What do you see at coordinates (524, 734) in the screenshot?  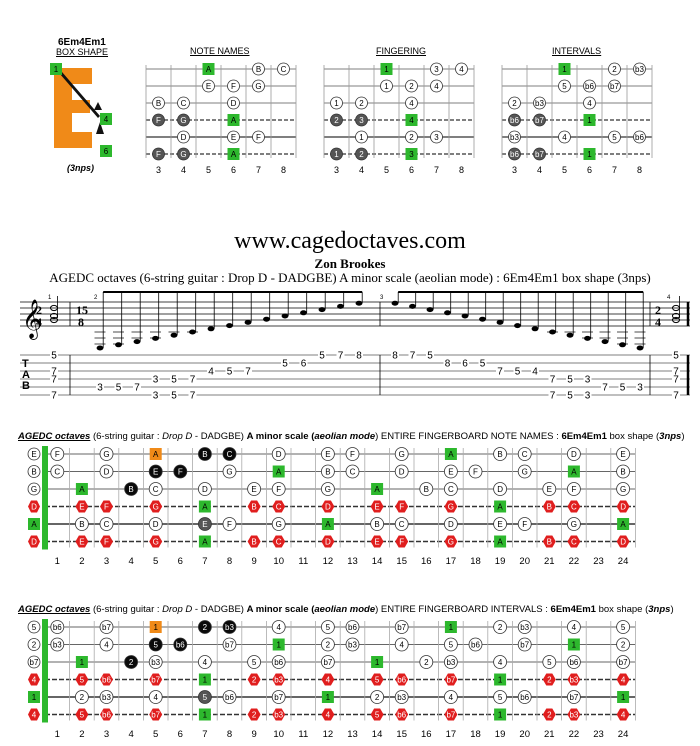 I see `fret-number: 20` at bounding box center [524, 734].